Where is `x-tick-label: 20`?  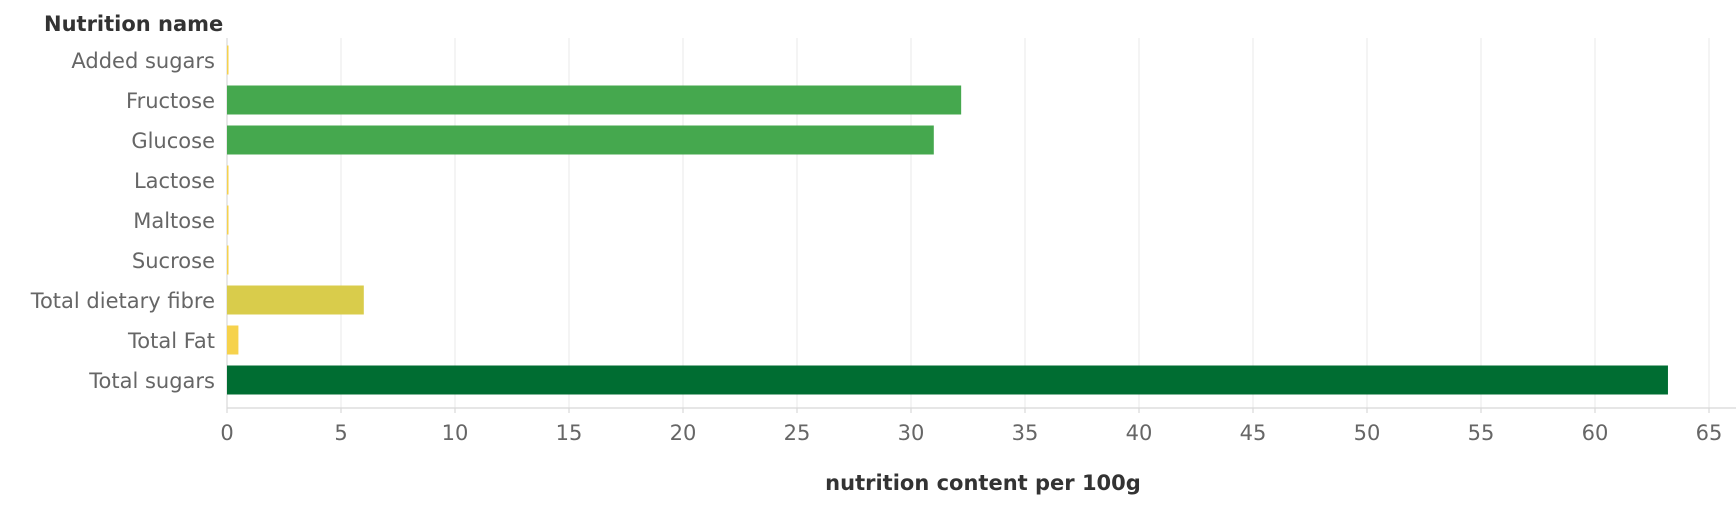 x-tick-label: 20 is located at coordinates (683, 433).